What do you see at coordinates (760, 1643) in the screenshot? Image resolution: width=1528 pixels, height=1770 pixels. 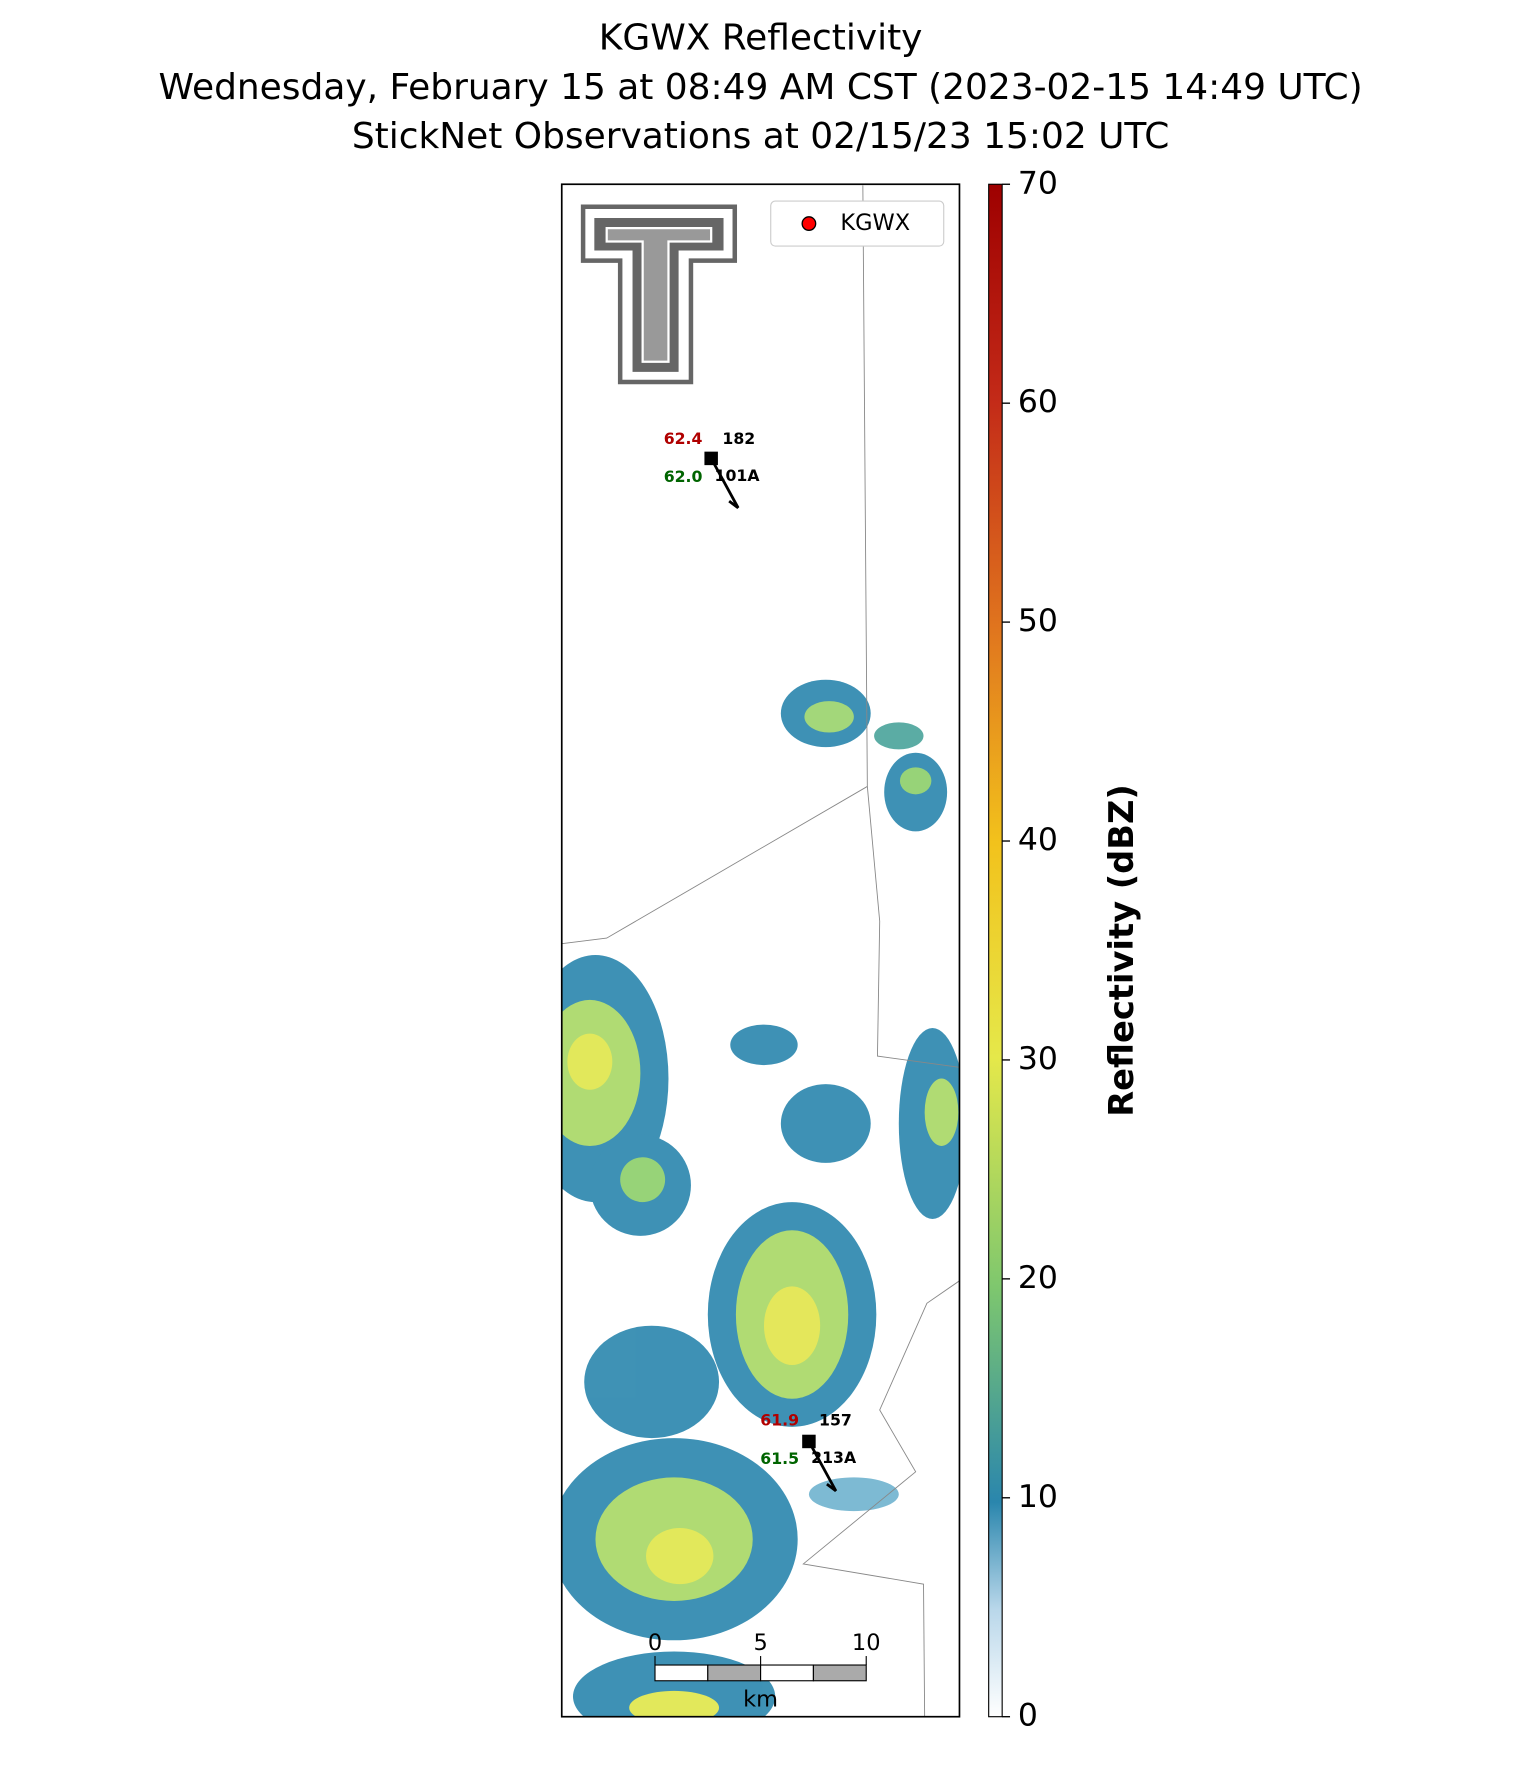 I see `scale-tick-label: 5` at bounding box center [760, 1643].